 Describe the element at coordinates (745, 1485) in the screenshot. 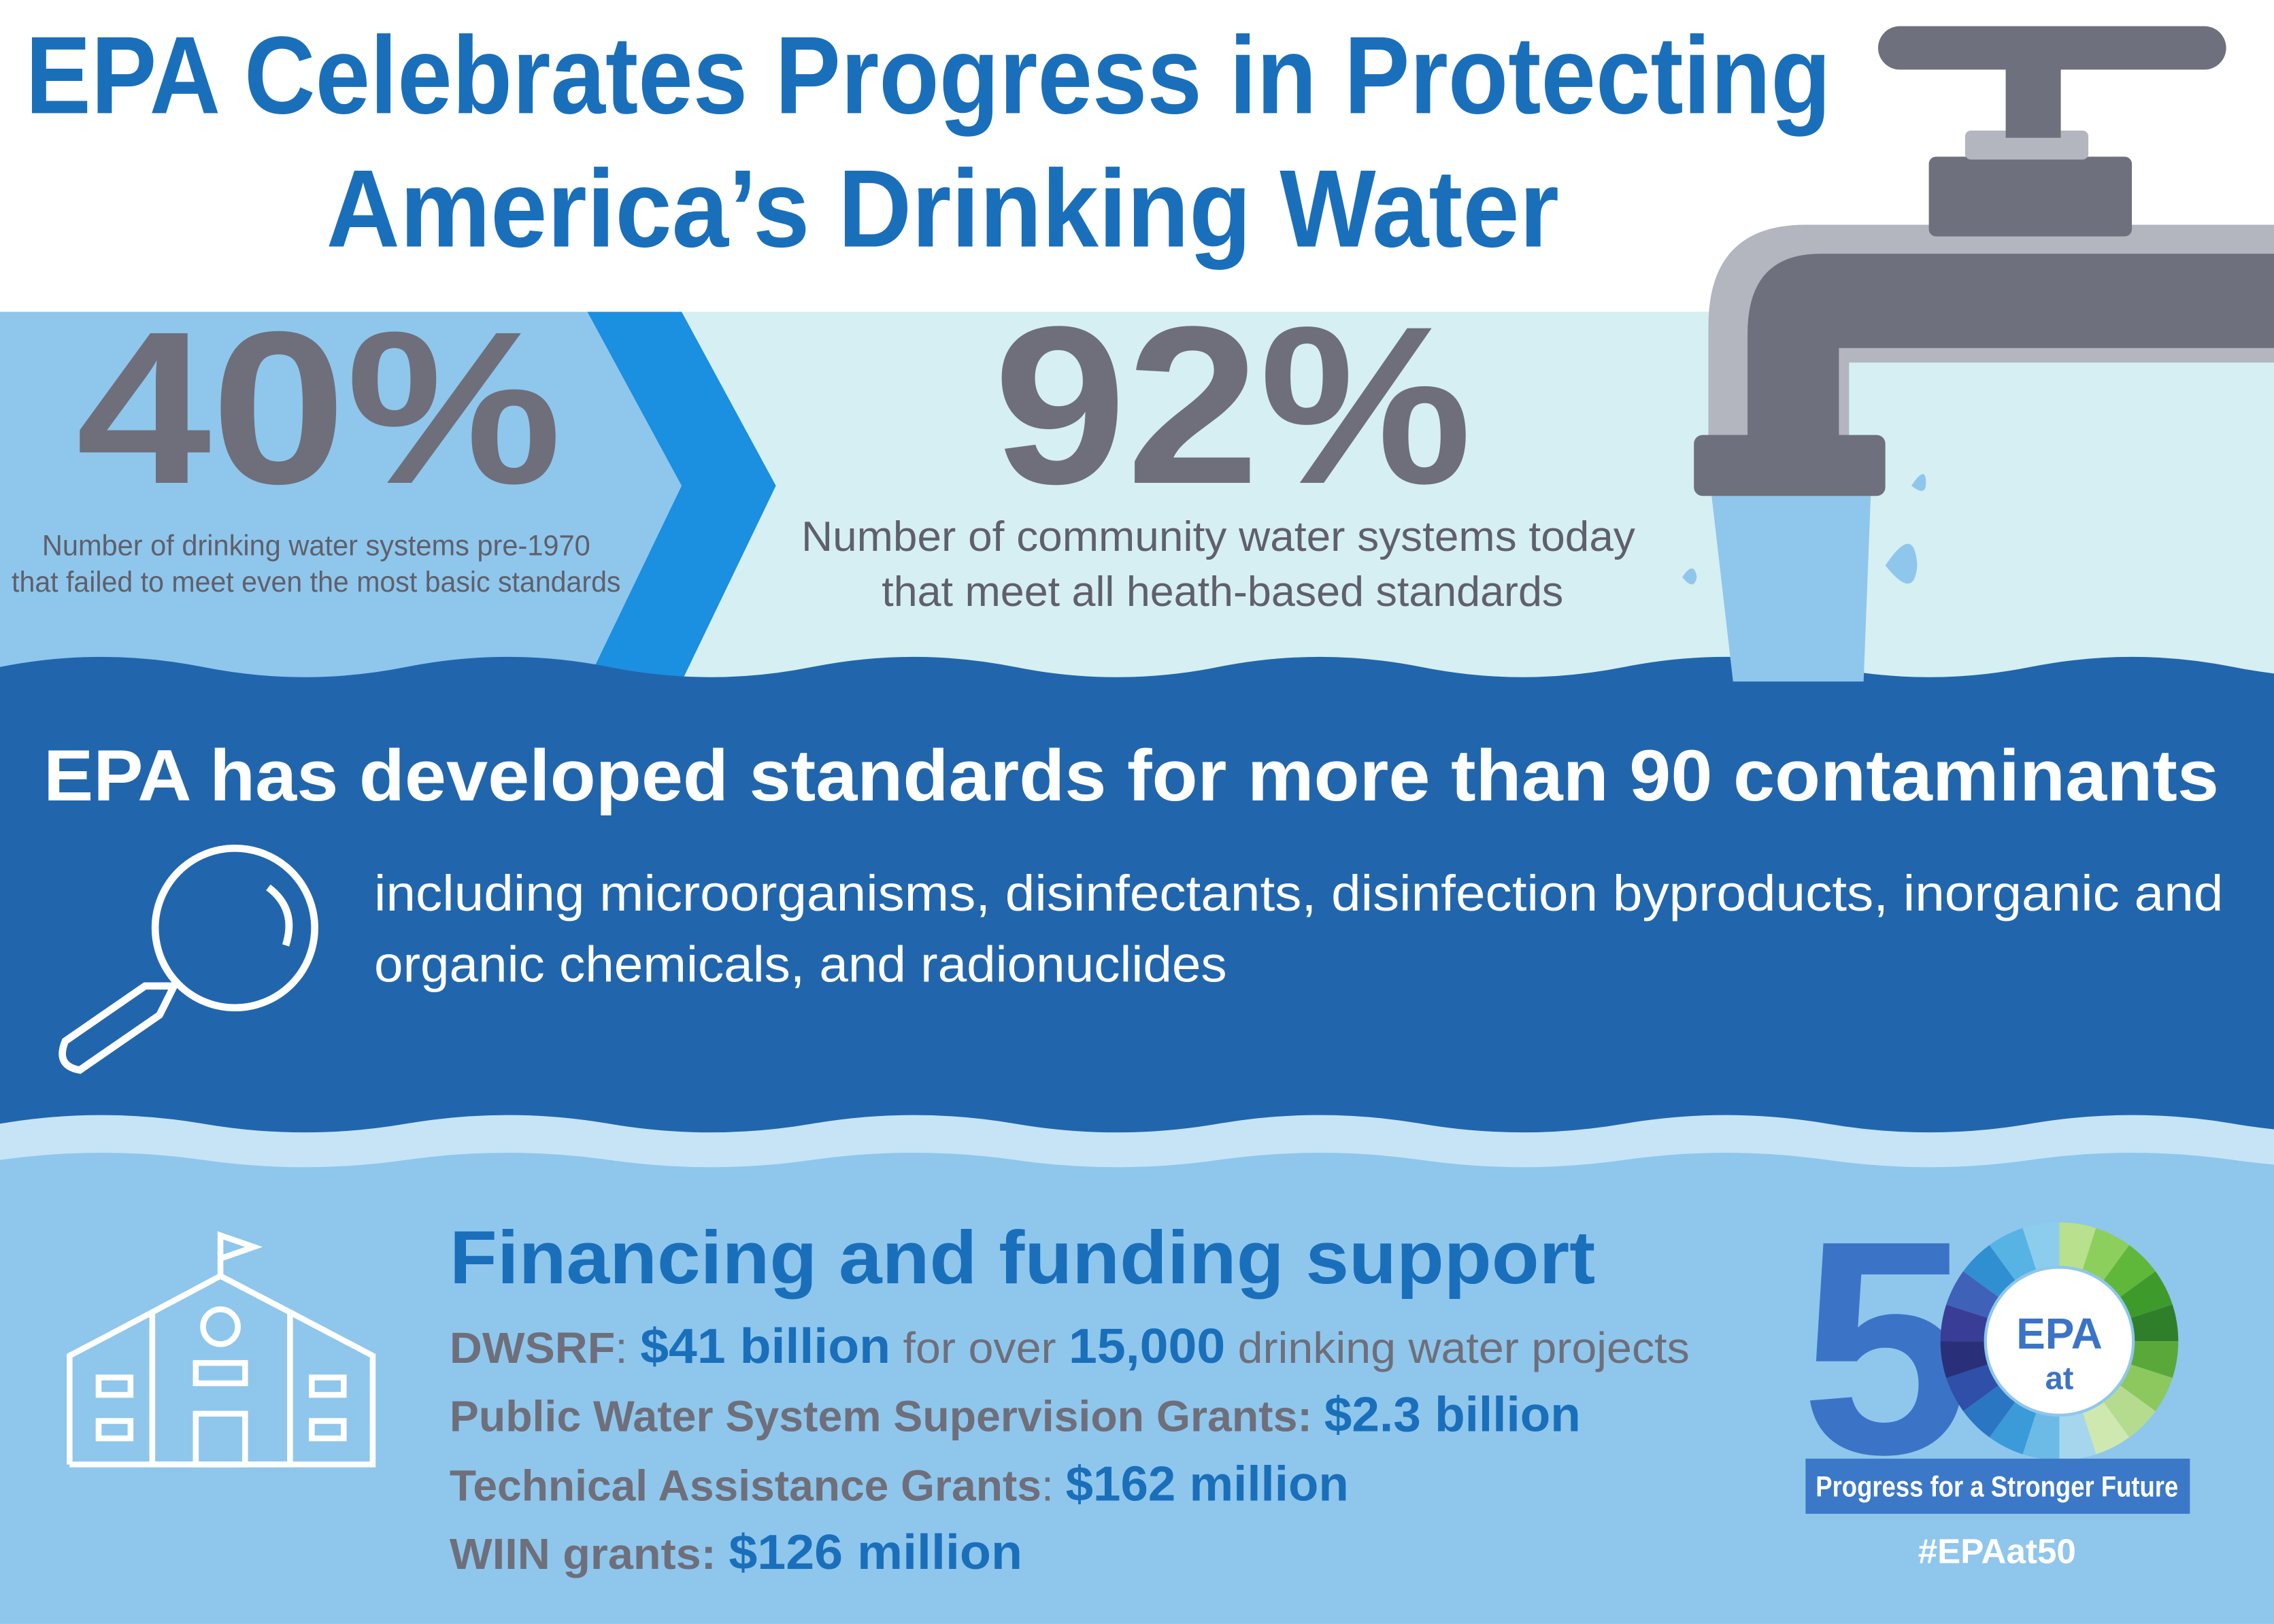

I see `funding-text: Technical Assistance Grants` at that location.